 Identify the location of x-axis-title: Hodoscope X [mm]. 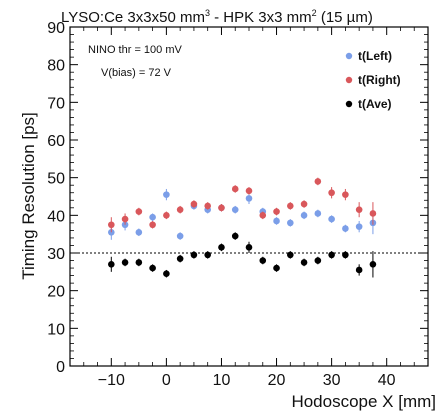
(363, 401).